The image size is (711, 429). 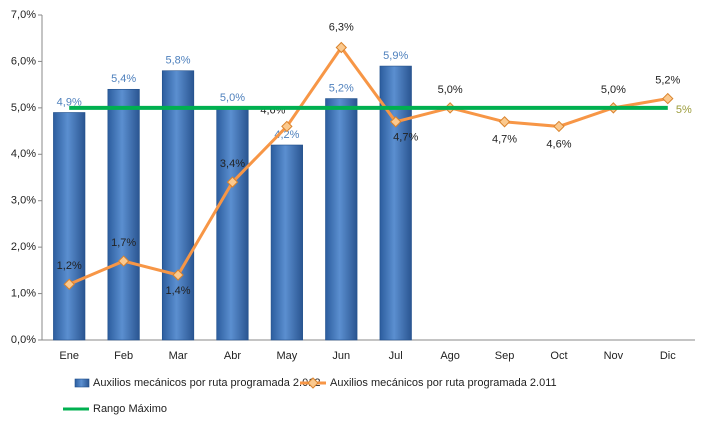 I want to click on bar-value-label: 5,8%, so click(x=178, y=61).